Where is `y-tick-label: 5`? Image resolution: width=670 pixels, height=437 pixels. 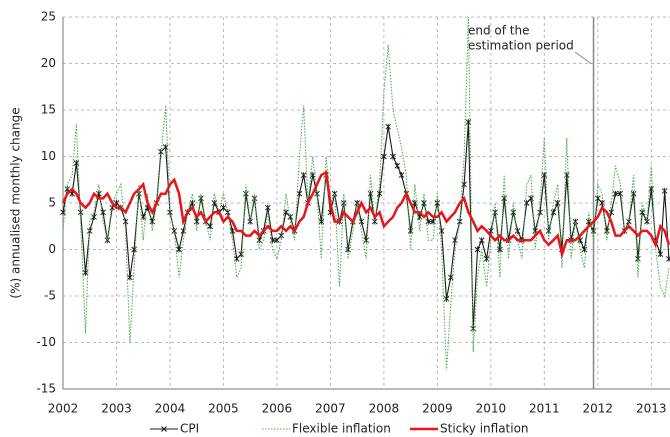
y-tick-label: 5 is located at coordinates (52, 203).